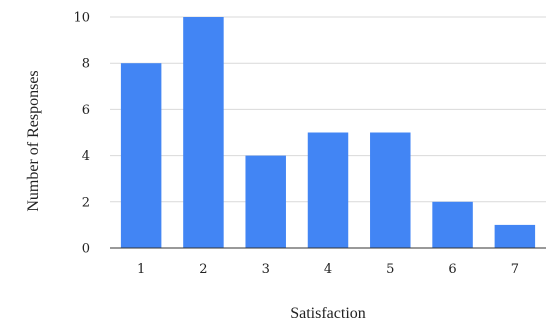 The image size is (551, 320). Describe the element at coordinates (452, 269) in the screenshot. I see `x-tick-label: 6` at that location.